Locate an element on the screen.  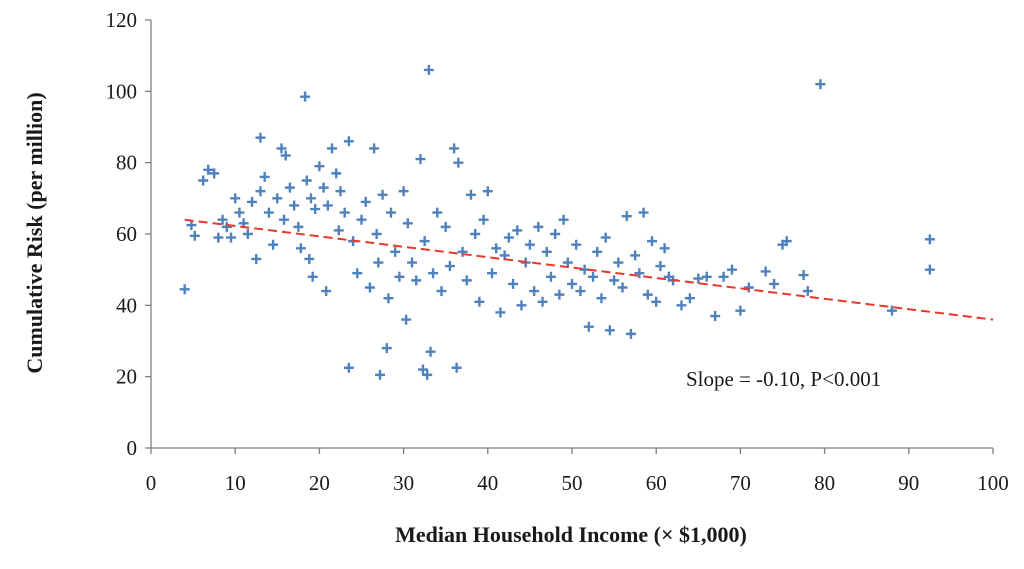
x-tick-label: 0 is located at coordinates (151, 483).